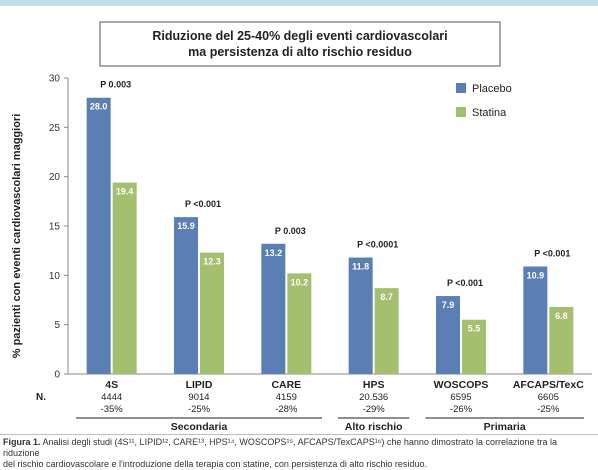 The image size is (598, 470). Describe the element at coordinates (112, 409) in the screenshot. I see `risk-reduction: -35%` at that location.